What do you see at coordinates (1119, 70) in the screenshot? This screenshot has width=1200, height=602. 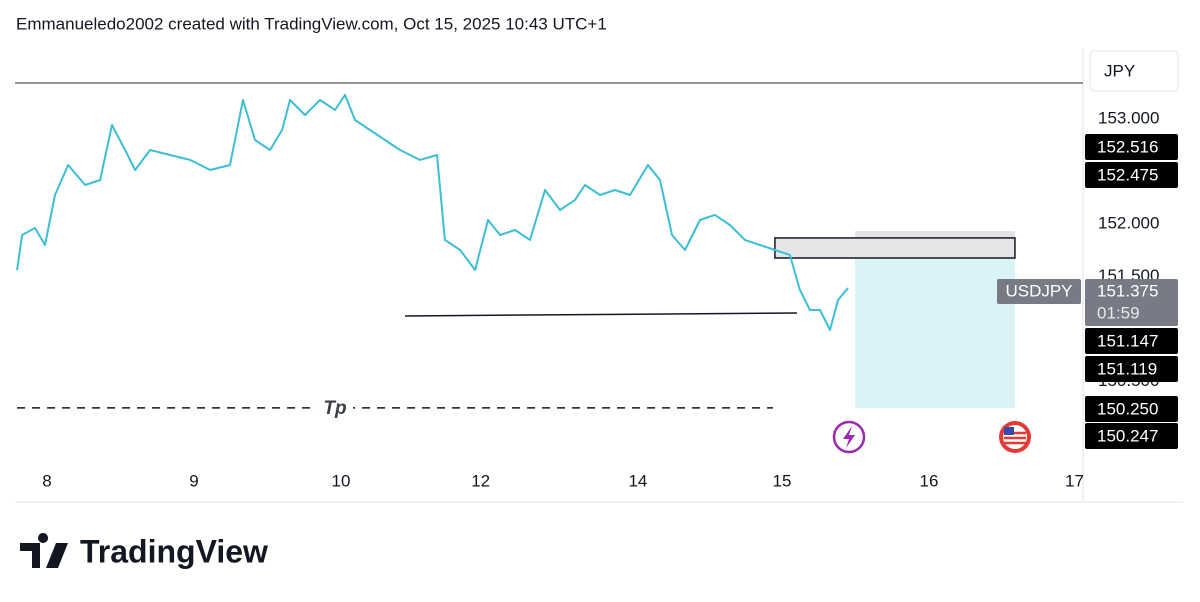 I see `currency: JPY` at bounding box center [1119, 70].